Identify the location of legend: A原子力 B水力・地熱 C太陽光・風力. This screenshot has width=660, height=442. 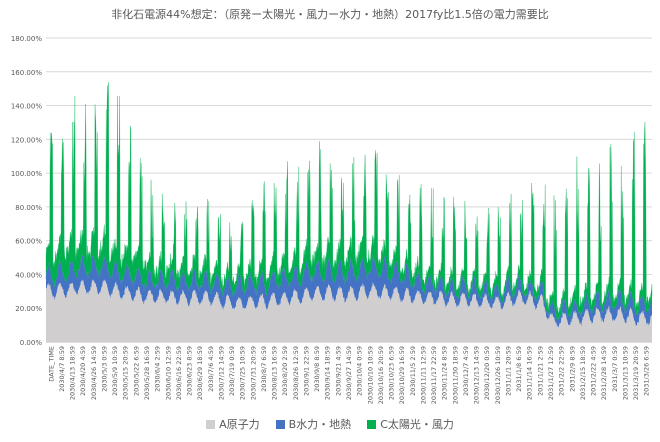
(330, 424).